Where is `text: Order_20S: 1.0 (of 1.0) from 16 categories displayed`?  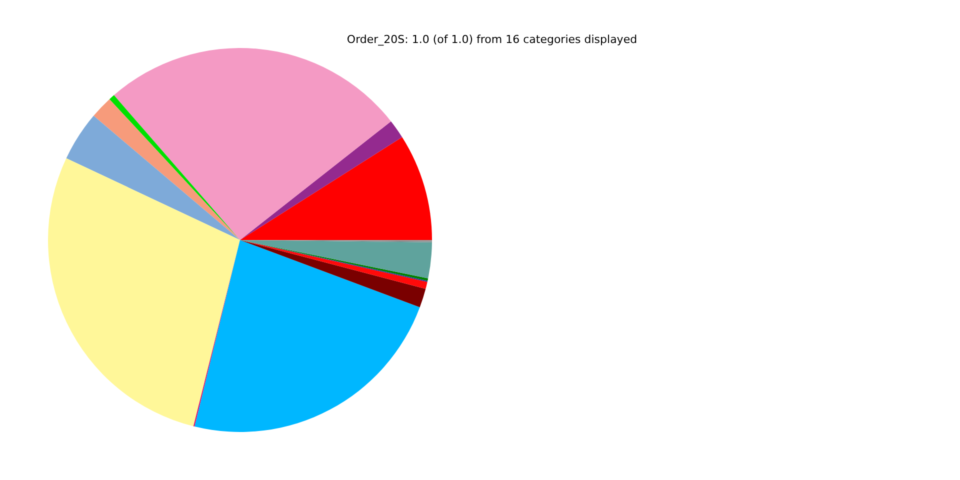
text: Order_20S: 1.0 (of 1.0) from 16 categories displayed is located at coordinates (492, 39).